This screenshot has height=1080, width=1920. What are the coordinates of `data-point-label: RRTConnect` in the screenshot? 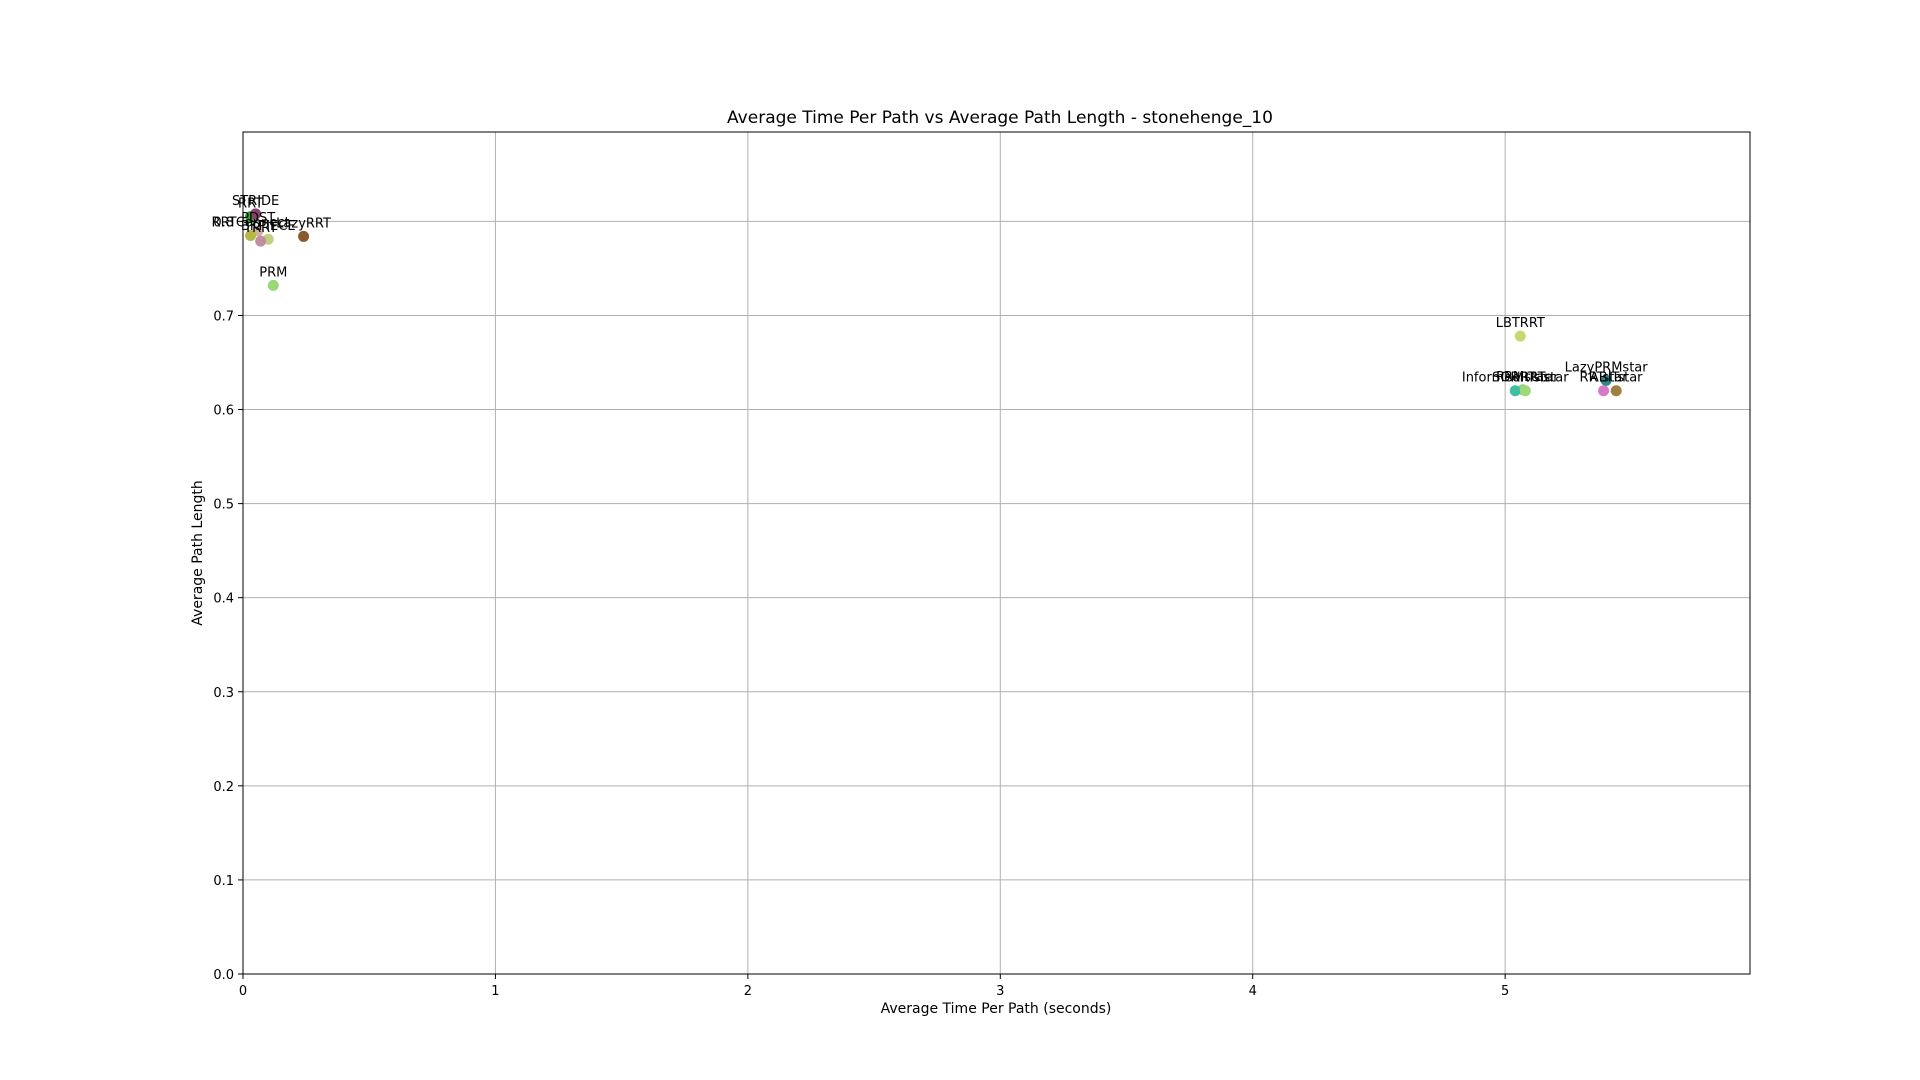 It's located at (251, 222).